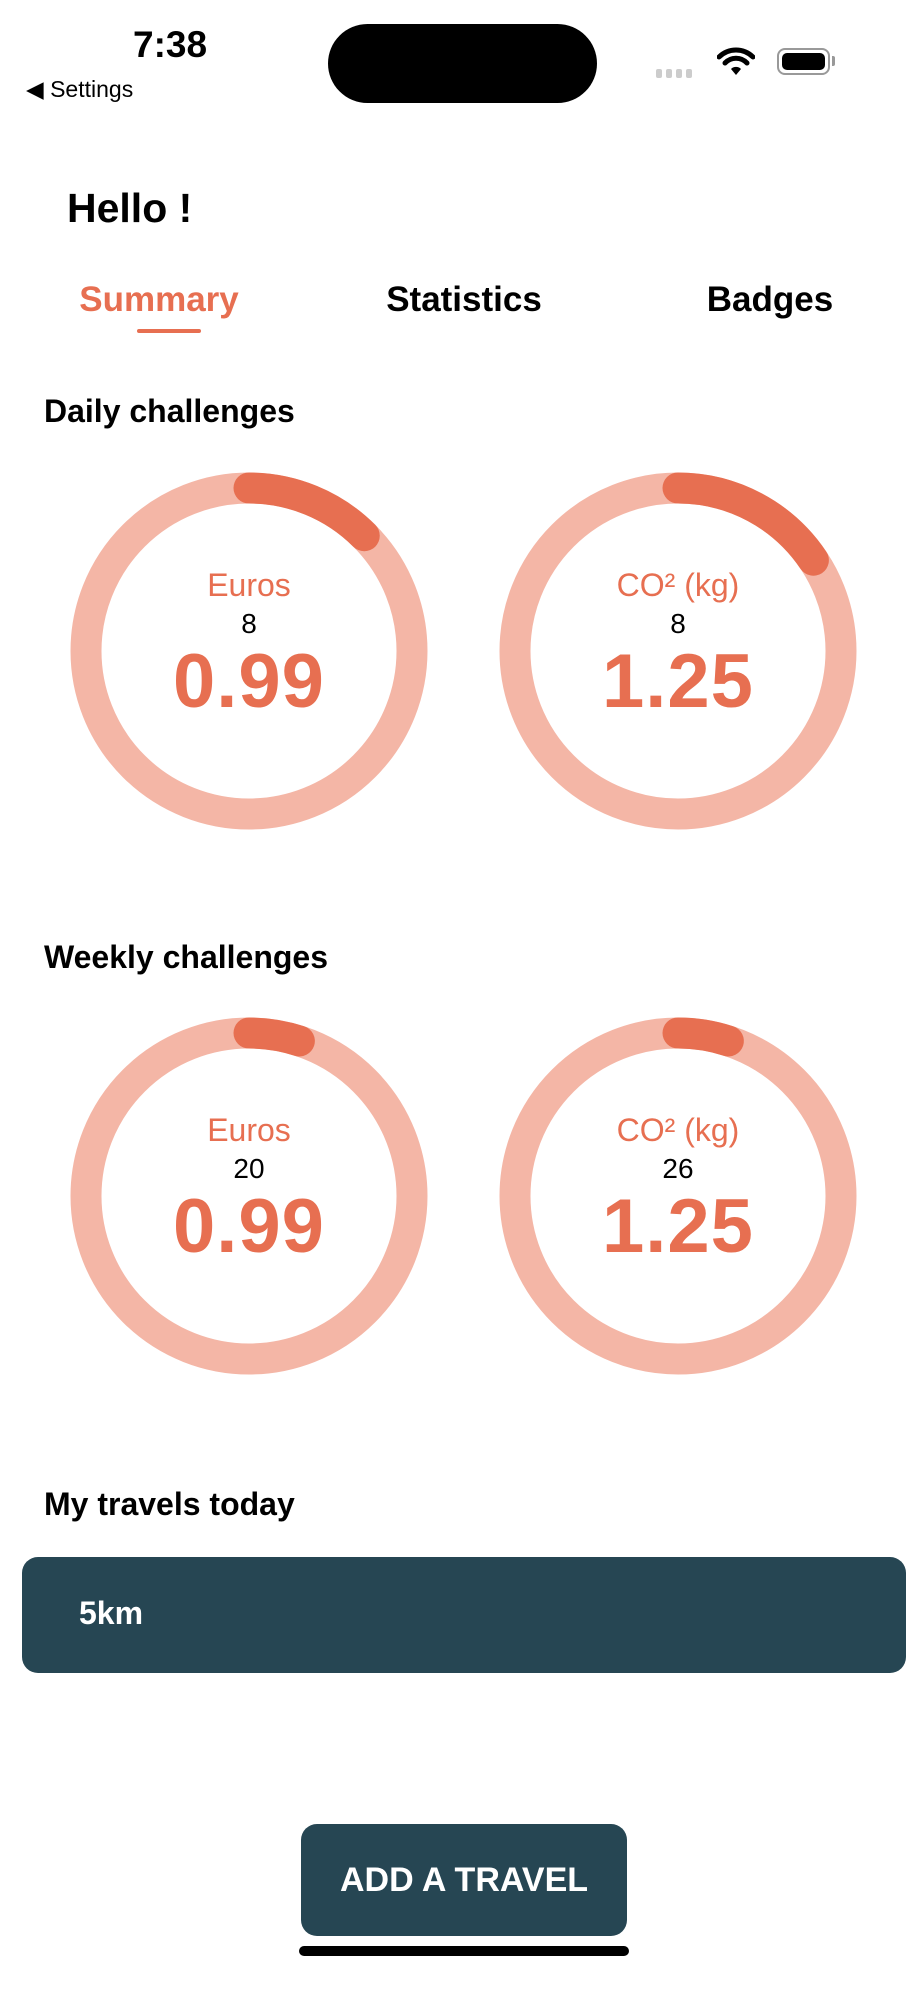 Image resolution: width=923 pixels, height=2000 pixels. I want to click on wifi-icon, so click(736, 61).